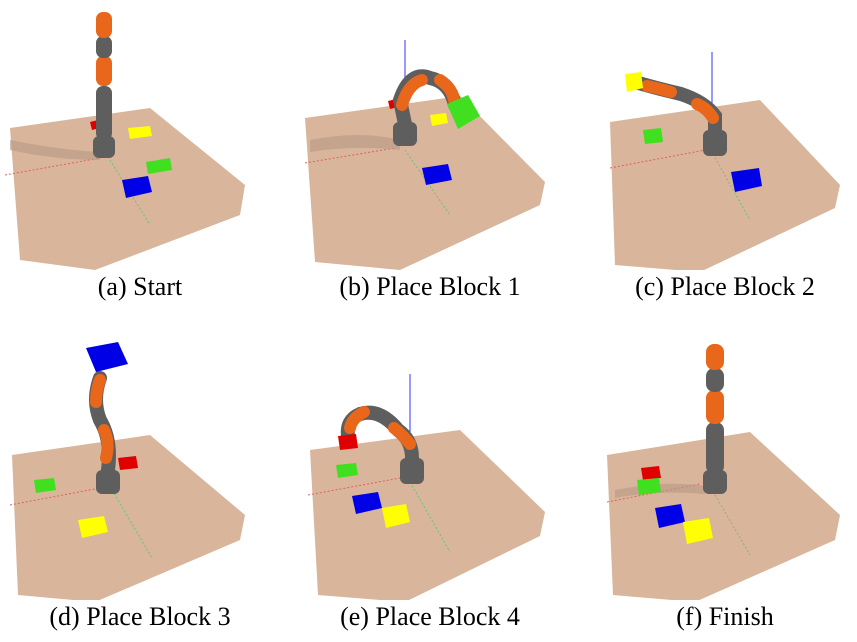 Image resolution: width=857 pixels, height=642 pixels. Describe the element at coordinates (430, 616) in the screenshot. I see `caption-place-block-4: (e) Place Block 4` at that location.